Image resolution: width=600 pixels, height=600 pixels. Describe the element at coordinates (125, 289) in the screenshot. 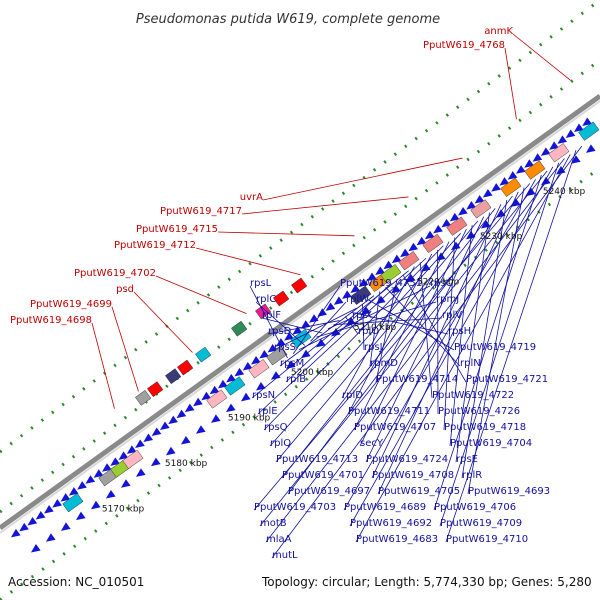

I see `gene-label: psd` at that location.